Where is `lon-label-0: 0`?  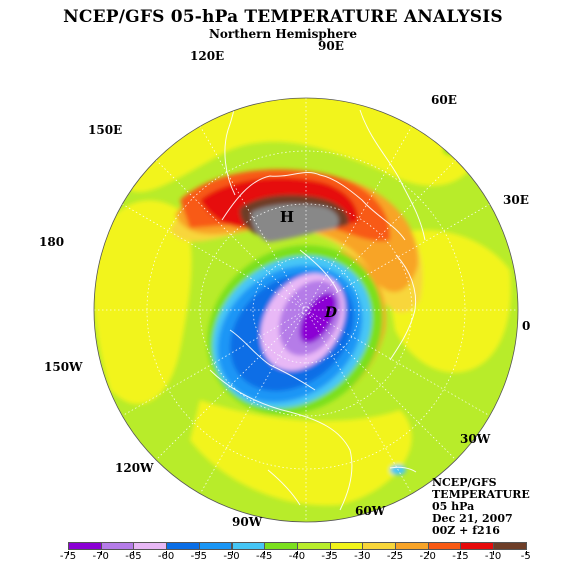
lon-label-0: 0 is located at coordinates (526, 326).